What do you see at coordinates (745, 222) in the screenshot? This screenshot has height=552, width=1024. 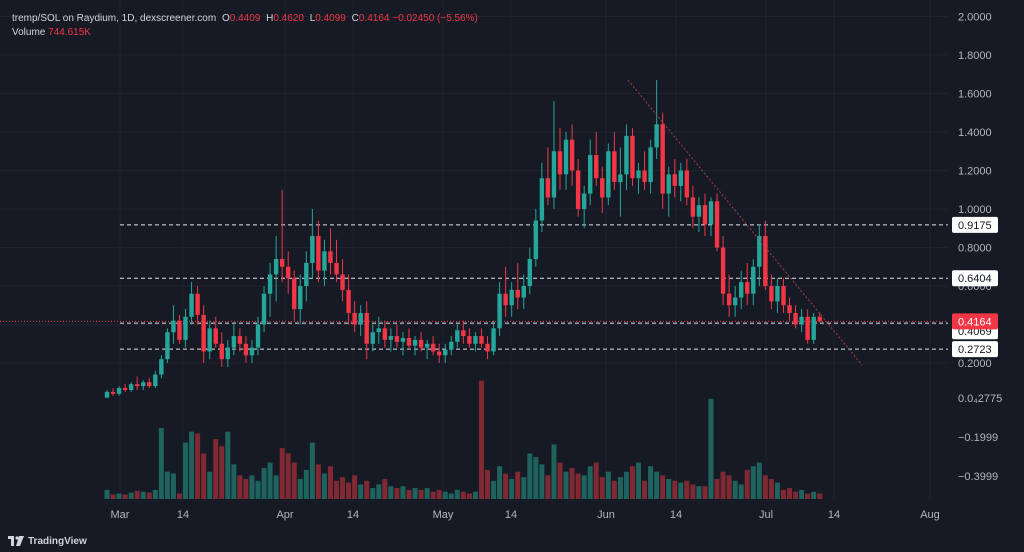 I see `trendline` at bounding box center [745, 222].